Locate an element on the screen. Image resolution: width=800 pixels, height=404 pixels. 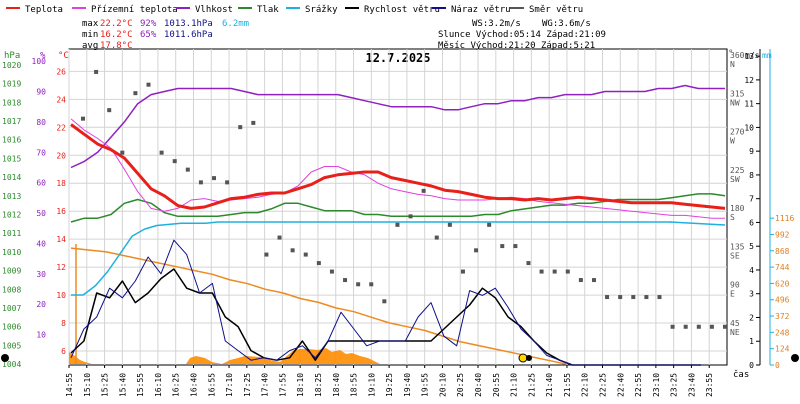
x-tick-label-22: 20:25 is located at coordinates (460, 385).